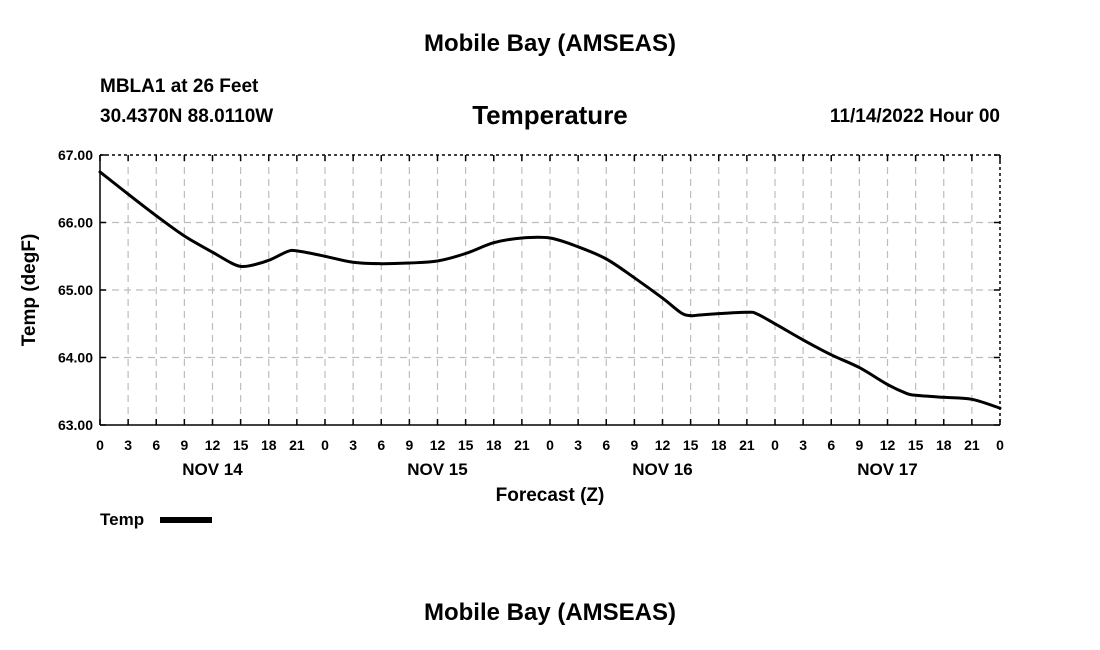 Image resolution: width=1100 pixels, height=650 pixels. What do you see at coordinates (887, 469) in the screenshot?
I see `x-day-label: NOV 17` at bounding box center [887, 469].